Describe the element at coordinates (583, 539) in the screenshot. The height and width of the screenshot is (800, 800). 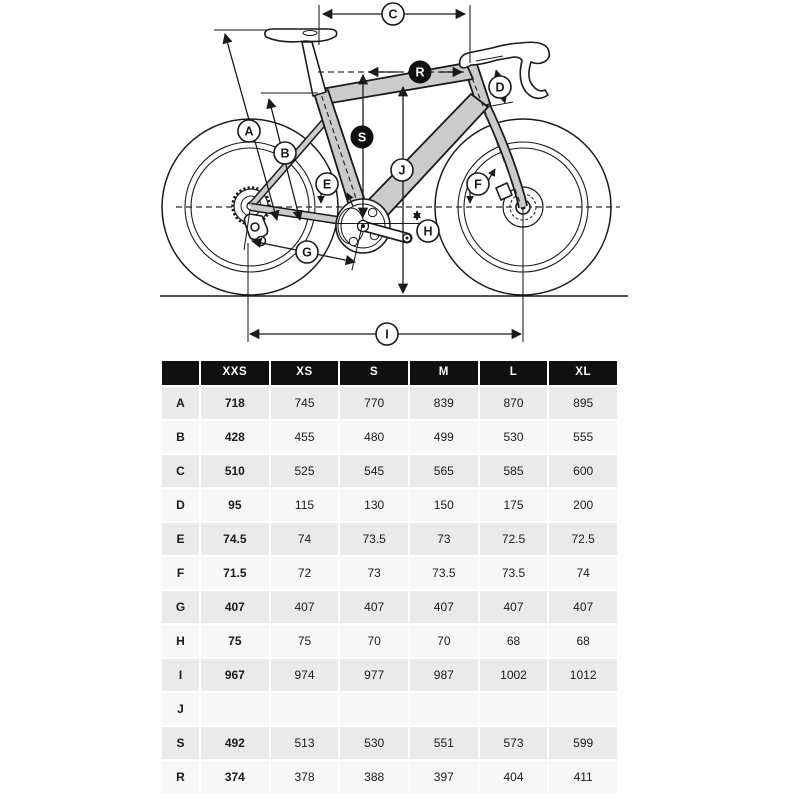
I see `value-cell: 72.5` at that location.